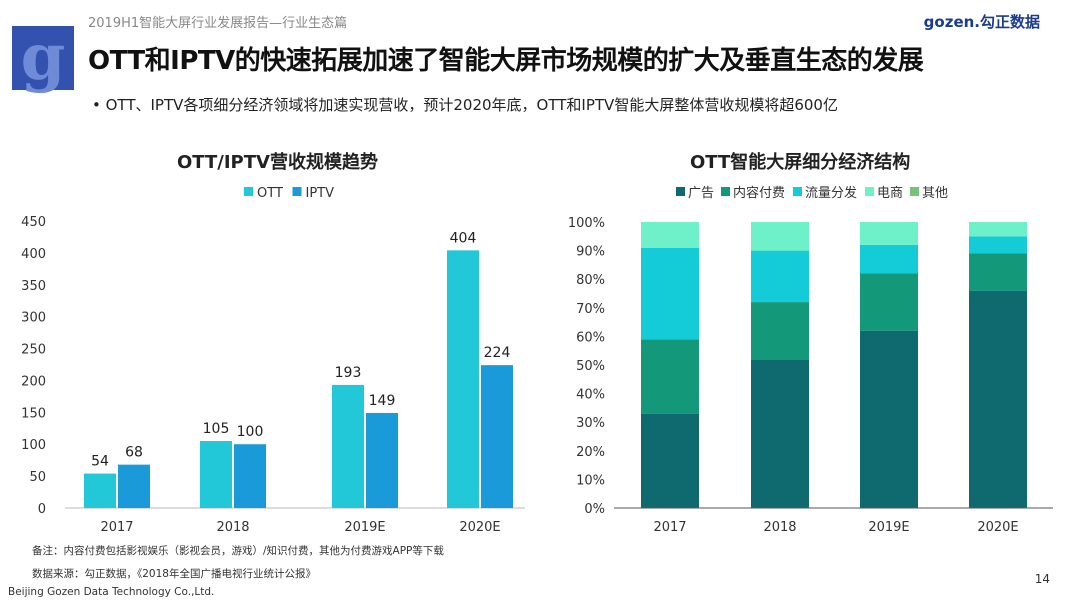 Image resolution: width=1080 pixels, height=608 pixels. What do you see at coordinates (594, 509) in the screenshot?
I see `y-tick-label: 0%` at bounding box center [594, 509].